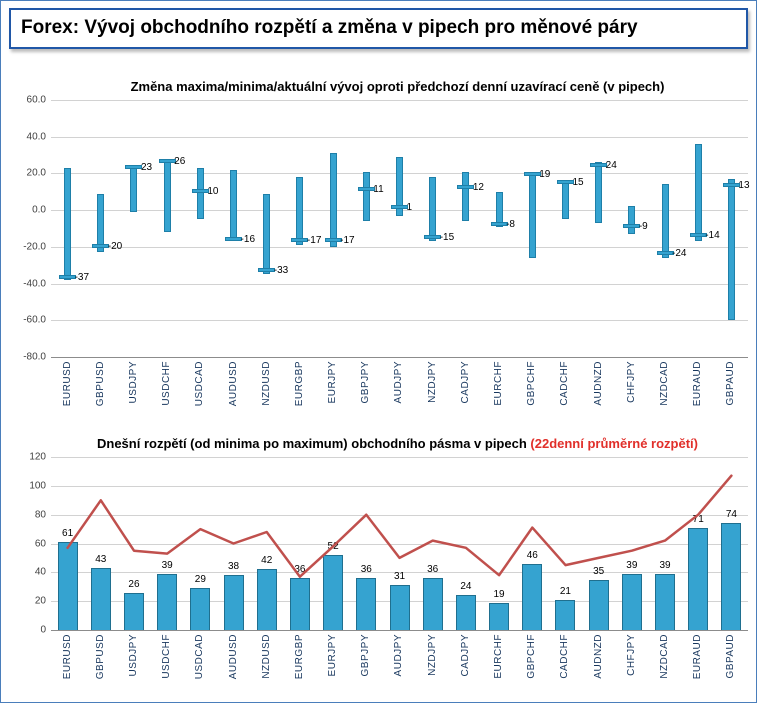 Image resolution: width=757 pixels, height=703 pixels. What do you see at coordinates (447, 237) in the screenshot?
I see `data-label: -15` at bounding box center [447, 237].